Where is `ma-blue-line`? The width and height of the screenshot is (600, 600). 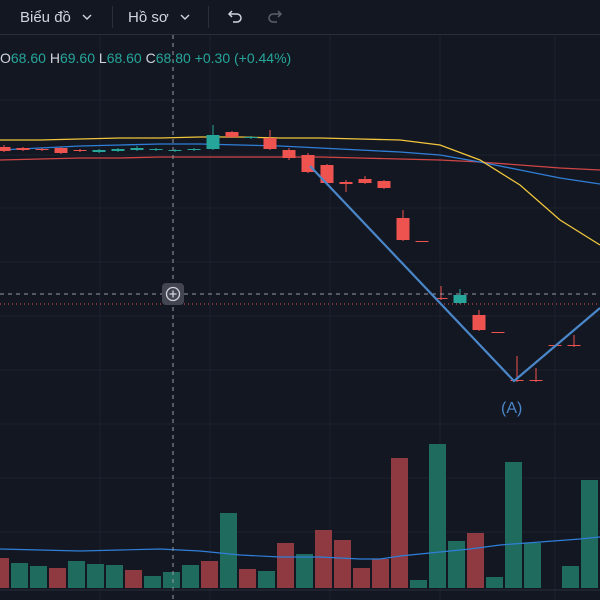
ma-blue-line is located at coordinates (300, 164).